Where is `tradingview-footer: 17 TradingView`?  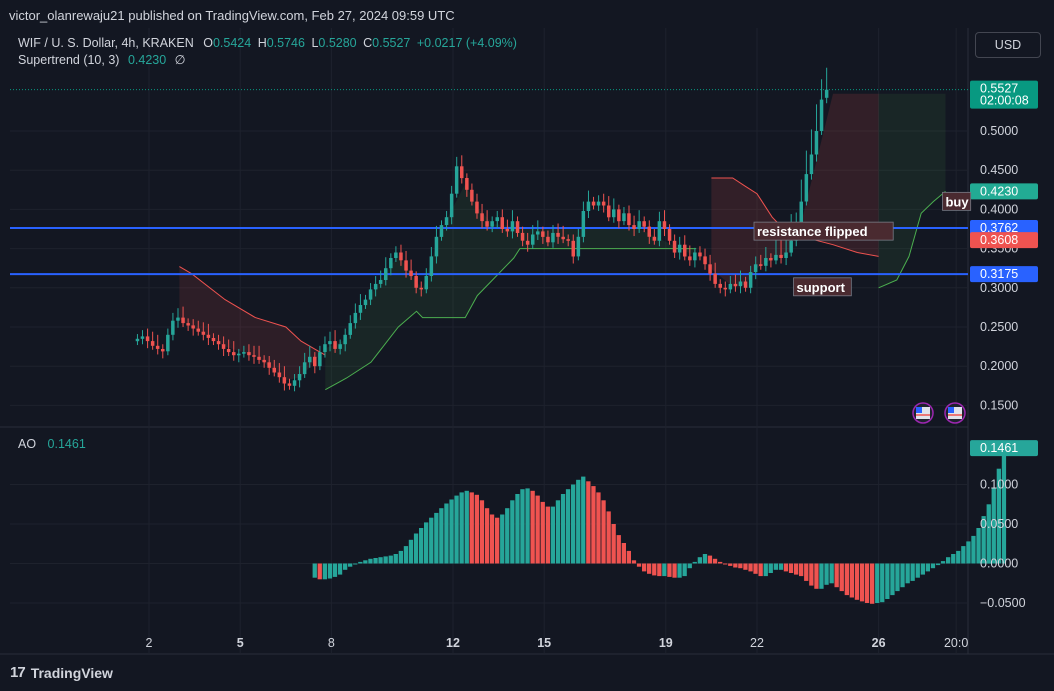
tradingview-footer: 17 TradingView is located at coordinates (61, 672).